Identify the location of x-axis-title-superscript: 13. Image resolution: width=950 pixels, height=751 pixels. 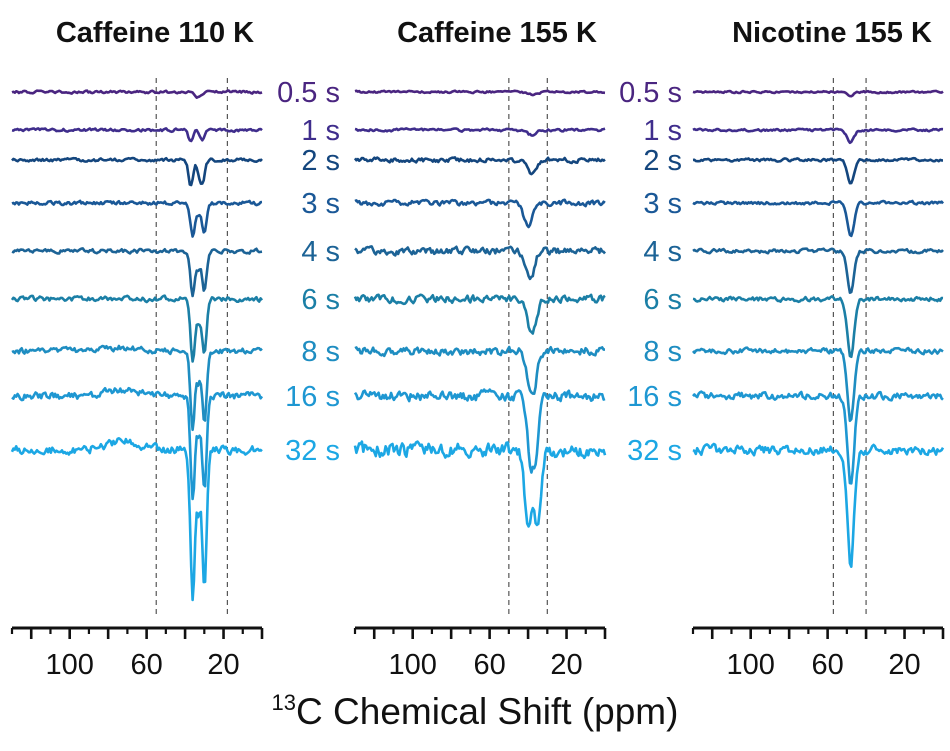
(284, 702).